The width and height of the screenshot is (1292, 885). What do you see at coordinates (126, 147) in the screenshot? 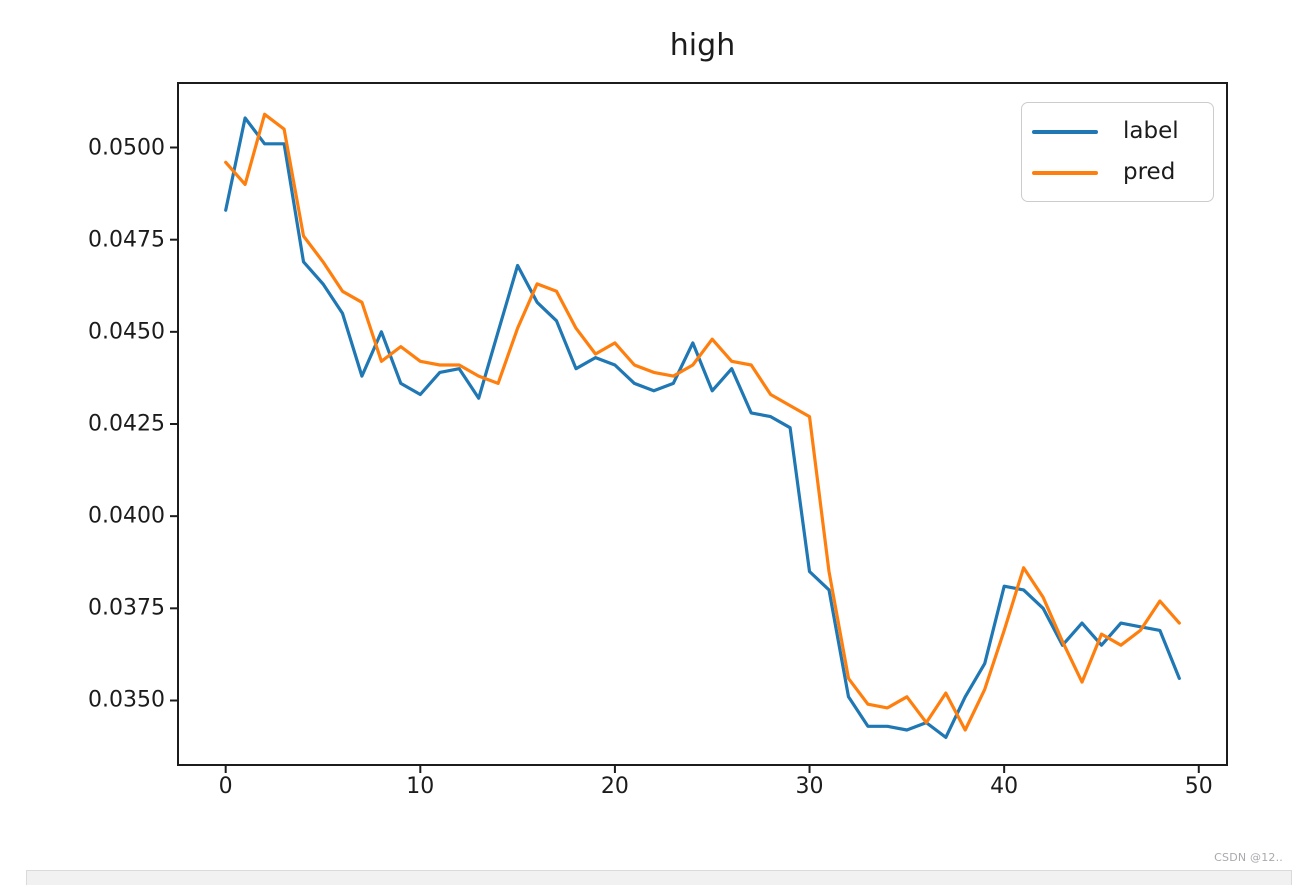
I see `y-tick-label: 0.0500` at bounding box center [126, 147].